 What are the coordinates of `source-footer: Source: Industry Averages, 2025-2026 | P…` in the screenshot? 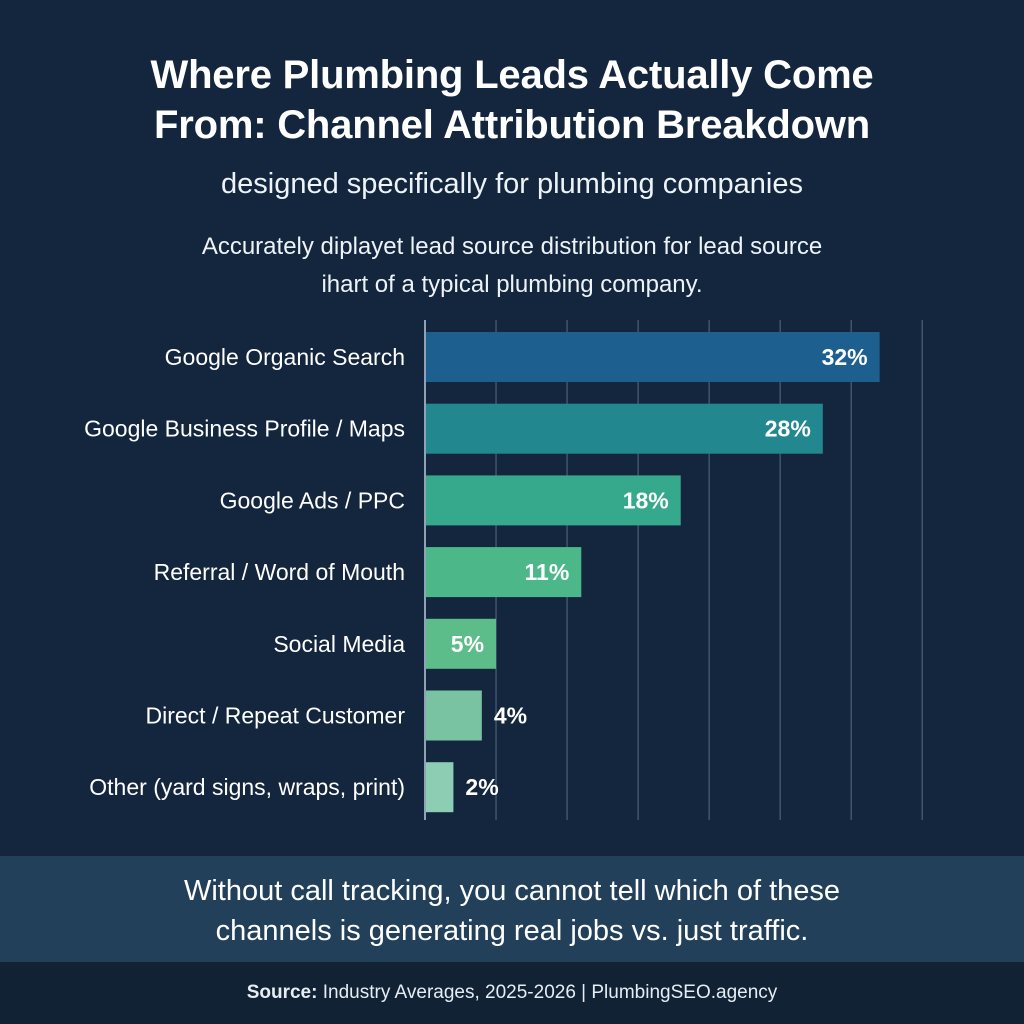 It's located at (512, 993).